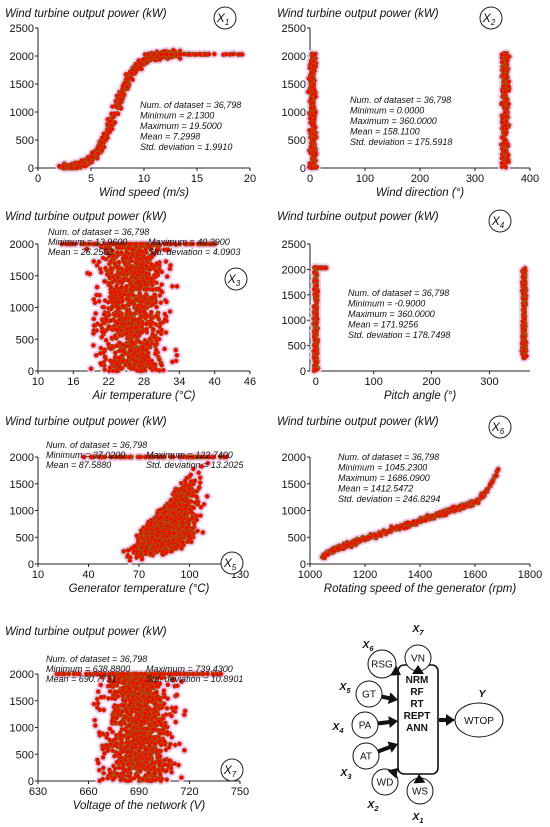 The width and height of the screenshot is (550, 827). What do you see at coordinates (294, 270) in the screenshot?
I see `y-tick-label: 2000` at bounding box center [294, 270].